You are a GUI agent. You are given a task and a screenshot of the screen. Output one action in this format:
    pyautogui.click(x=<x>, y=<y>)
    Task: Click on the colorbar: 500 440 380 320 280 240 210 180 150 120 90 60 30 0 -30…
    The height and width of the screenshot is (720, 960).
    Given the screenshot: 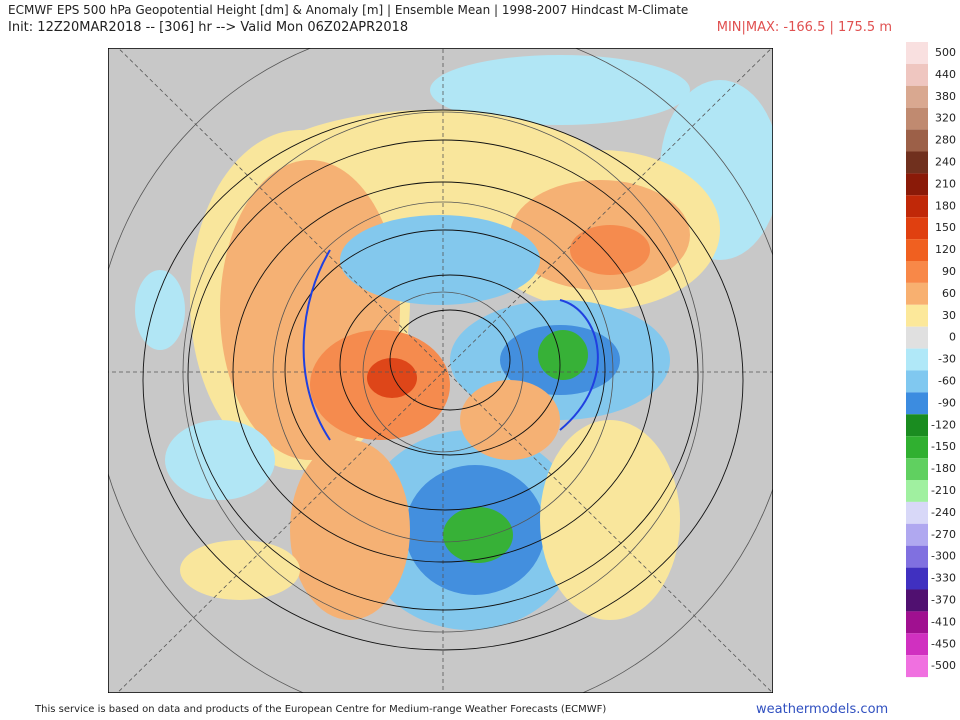 What is the action you would take?
    pyautogui.click(x=931, y=360)
    